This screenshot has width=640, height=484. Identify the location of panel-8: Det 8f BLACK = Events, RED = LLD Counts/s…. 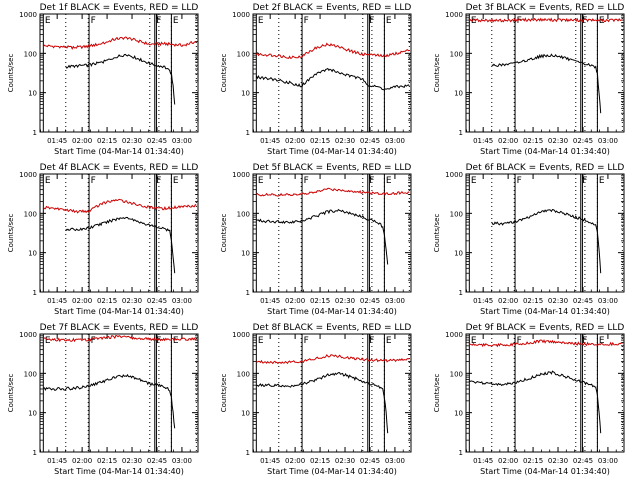
(316, 399).